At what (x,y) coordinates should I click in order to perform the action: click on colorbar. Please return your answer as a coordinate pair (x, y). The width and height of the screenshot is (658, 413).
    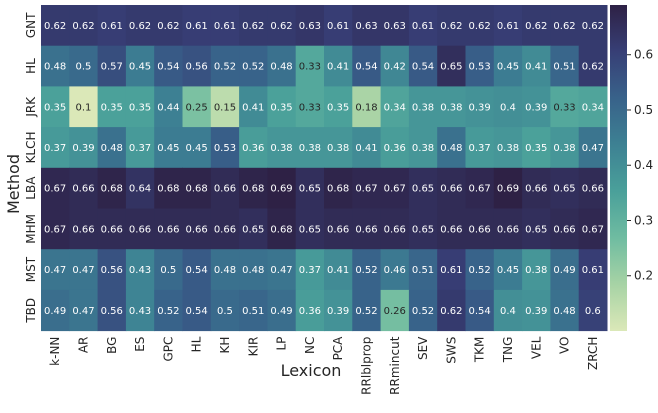
    Looking at the image, I should click on (618, 168).